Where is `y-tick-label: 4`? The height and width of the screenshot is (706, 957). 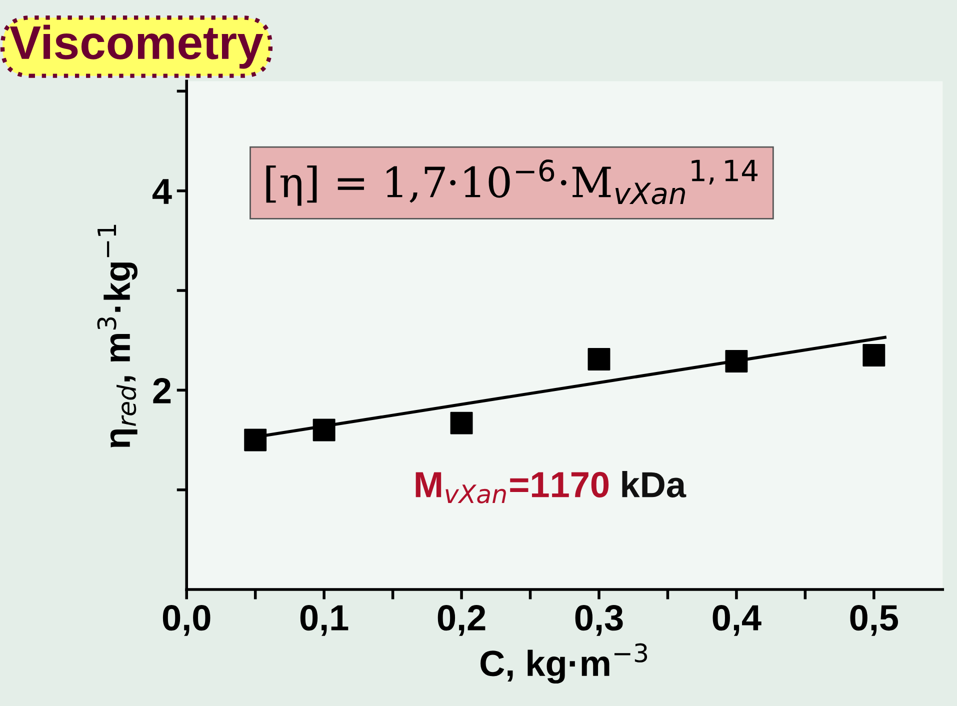 y-tick-label: 4 is located at coordinates (162, 191).